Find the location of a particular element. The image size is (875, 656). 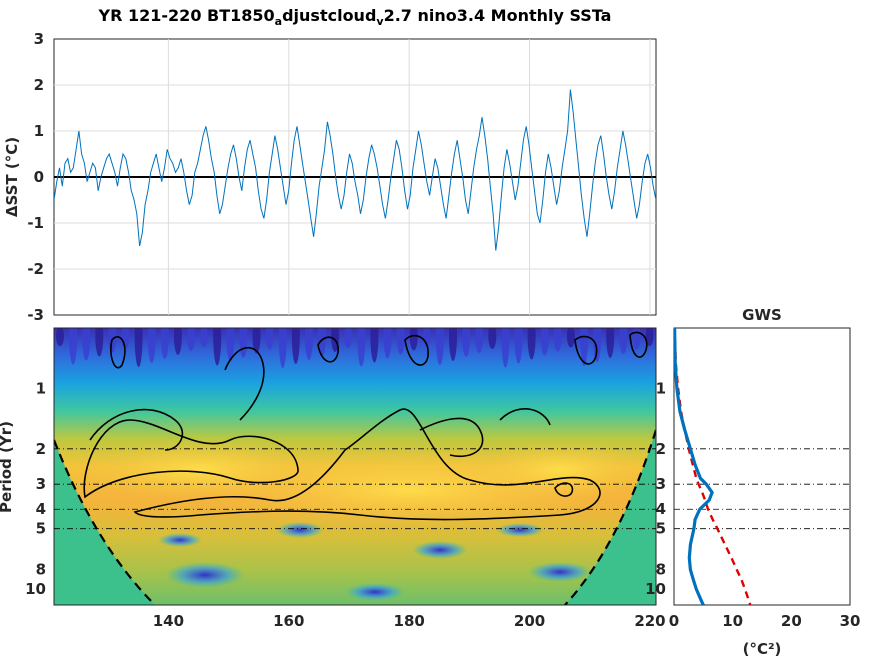

wavelet-y-ticks: 1 2 3 4 5 810 is located at coordinates (35, 488).